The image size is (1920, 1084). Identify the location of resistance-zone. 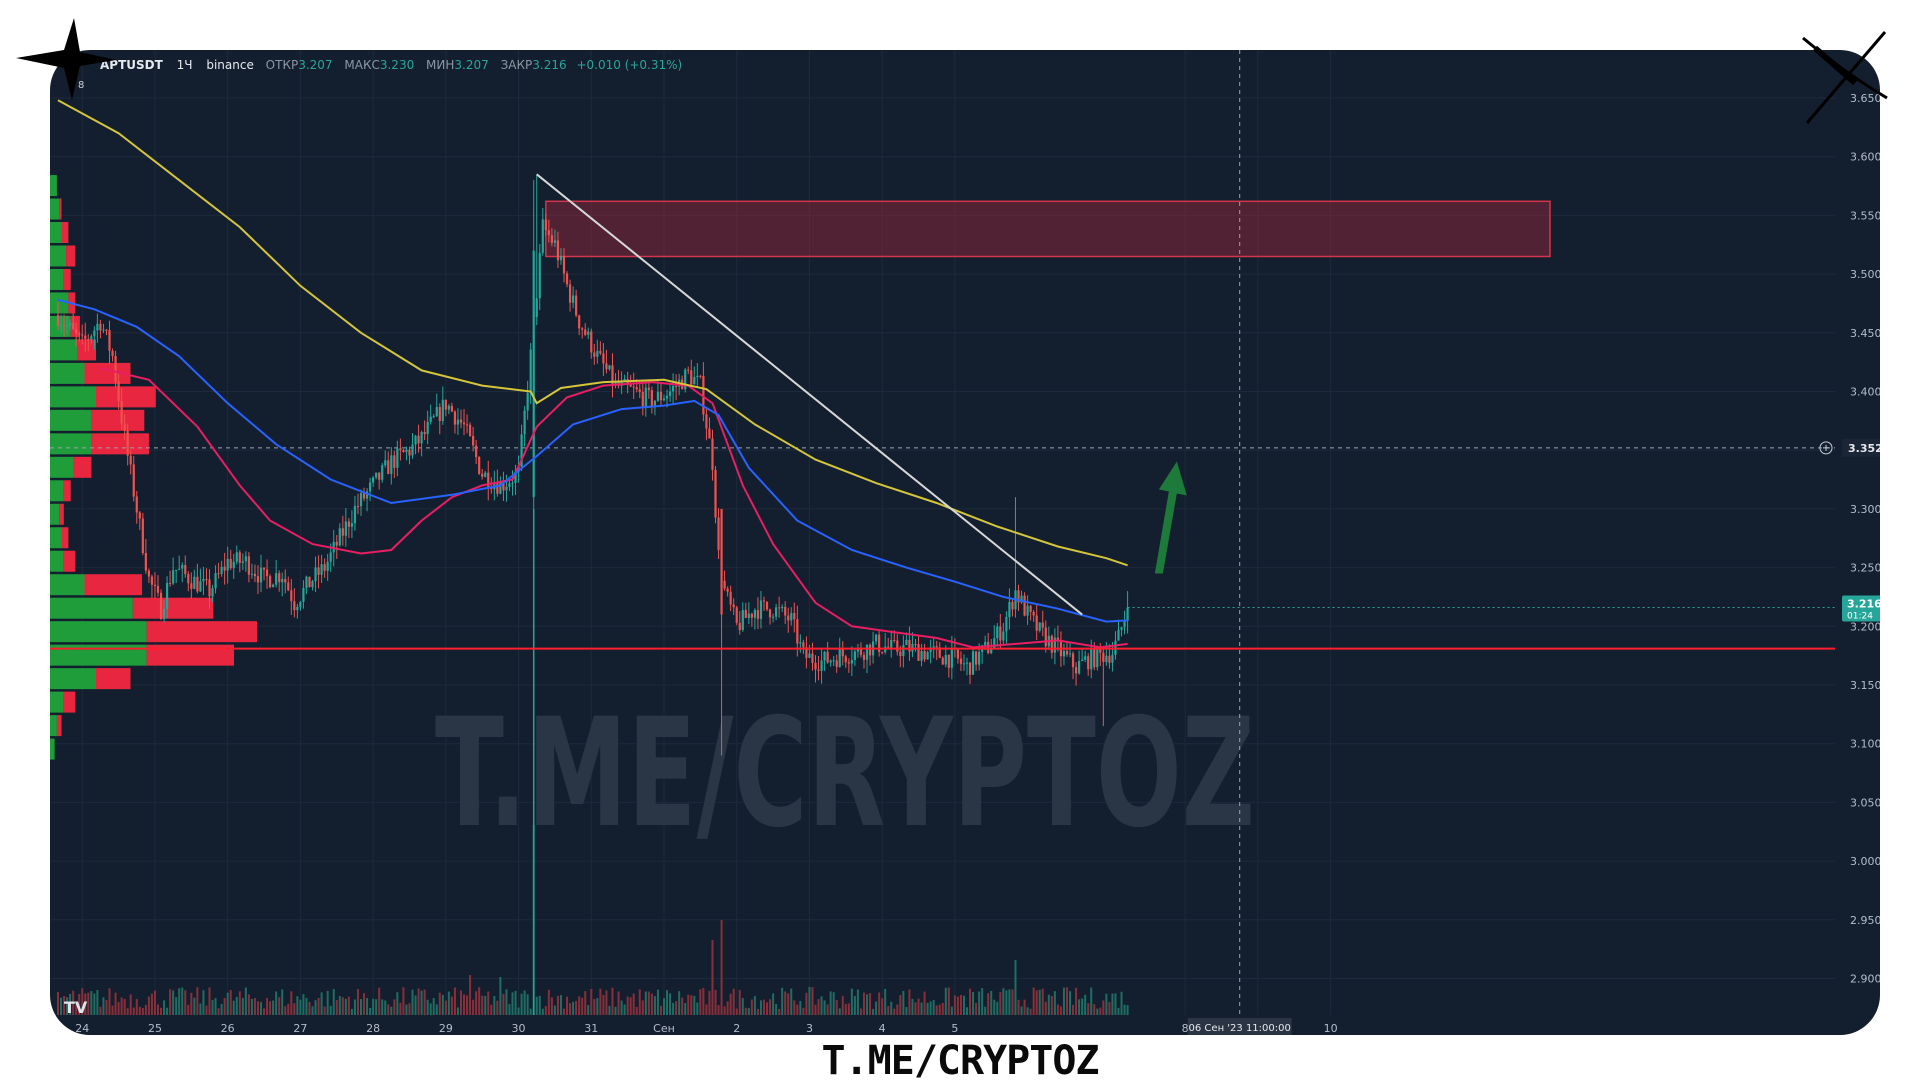
(1048, 229).